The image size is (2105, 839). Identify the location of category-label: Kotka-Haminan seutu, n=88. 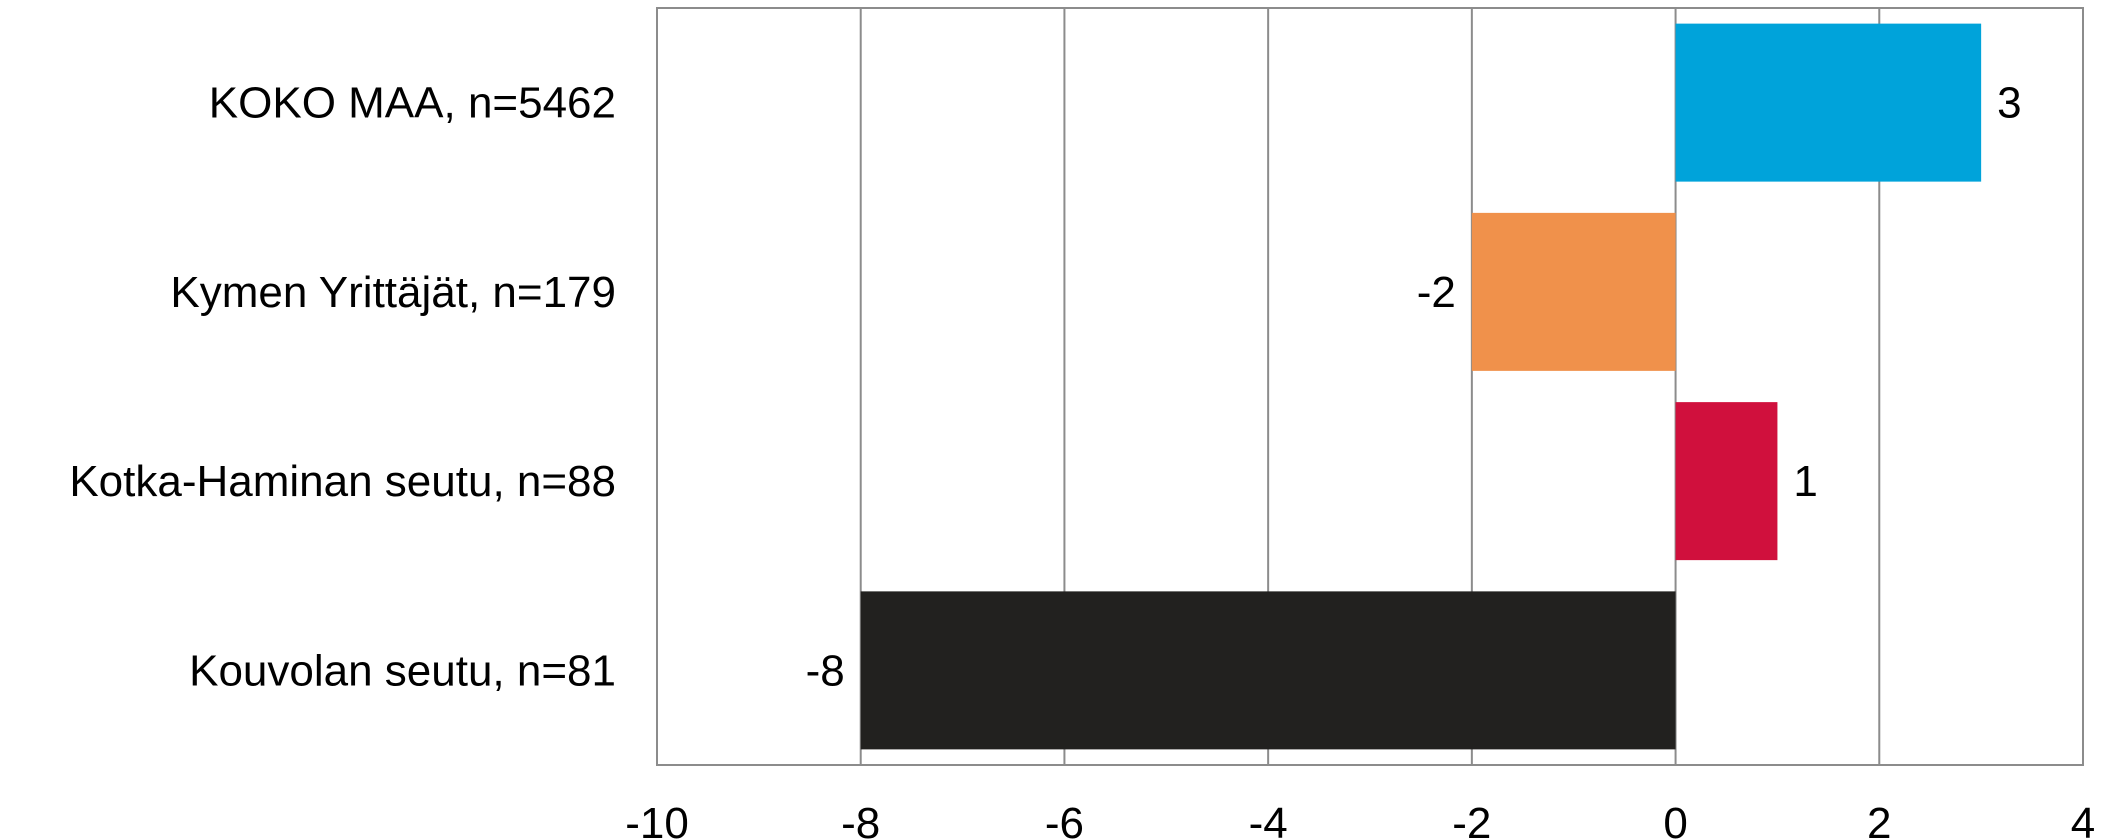
(342, 481).